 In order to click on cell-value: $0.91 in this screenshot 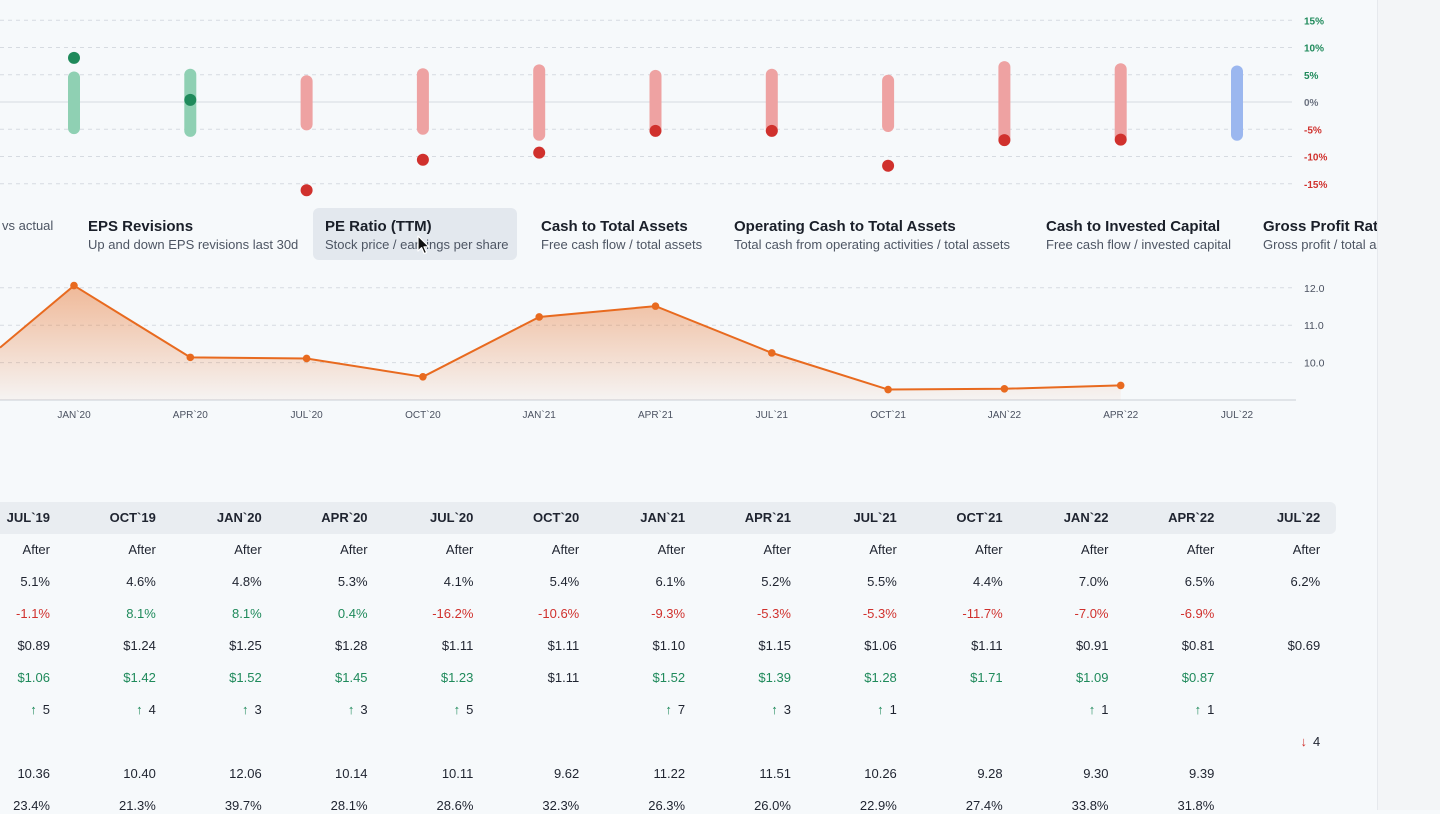, I will do `click(1092, 645)`.